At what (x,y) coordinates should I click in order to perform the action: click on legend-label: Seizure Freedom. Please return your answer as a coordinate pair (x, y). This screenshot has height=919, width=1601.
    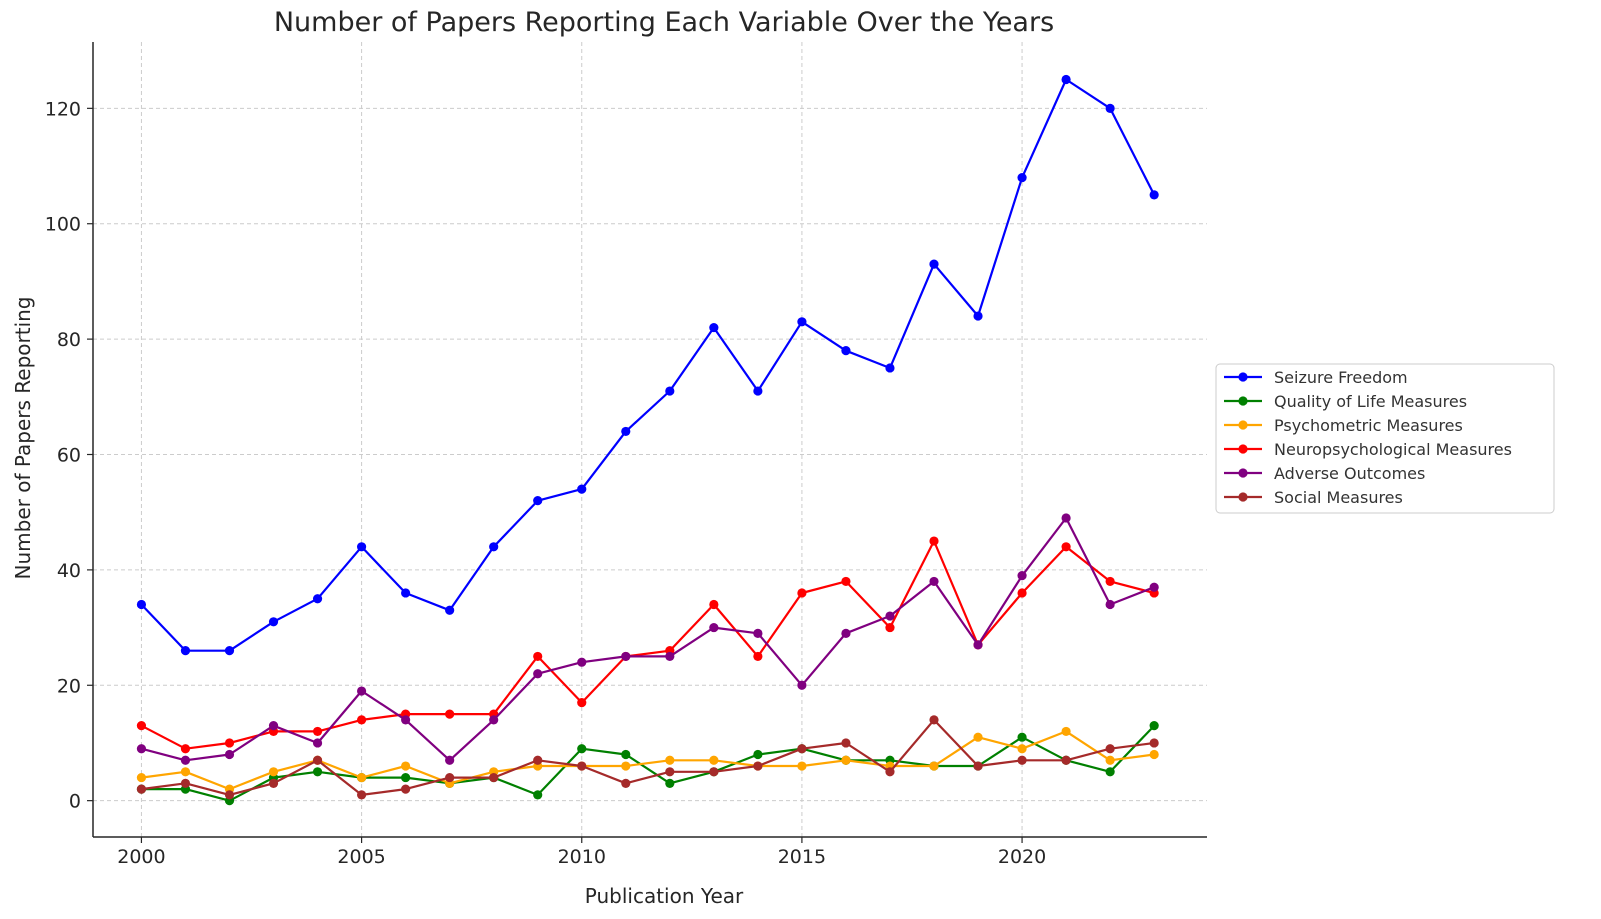
    Looking at the image, I should click on (1341, 377).